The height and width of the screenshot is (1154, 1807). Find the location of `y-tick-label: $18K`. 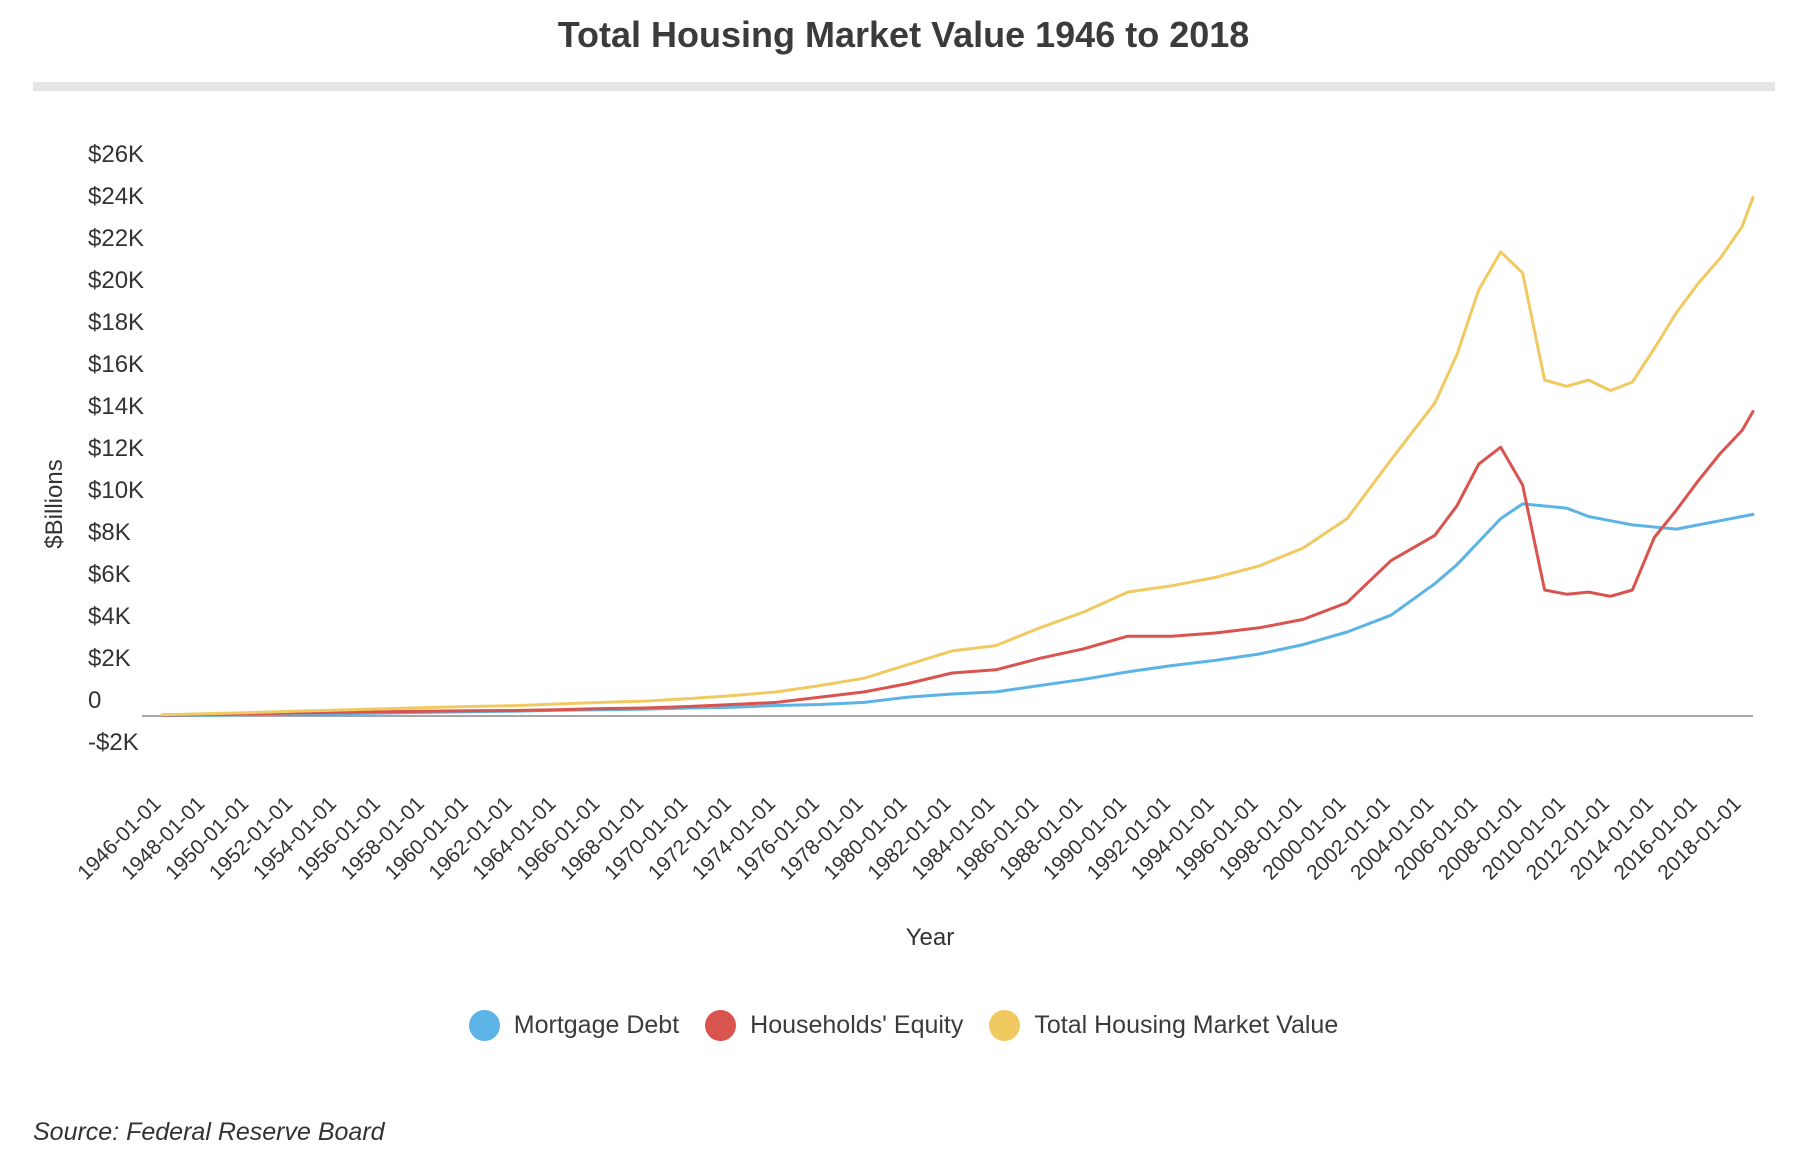

y-tick-label: $18K is located at coordinates (116, 322).